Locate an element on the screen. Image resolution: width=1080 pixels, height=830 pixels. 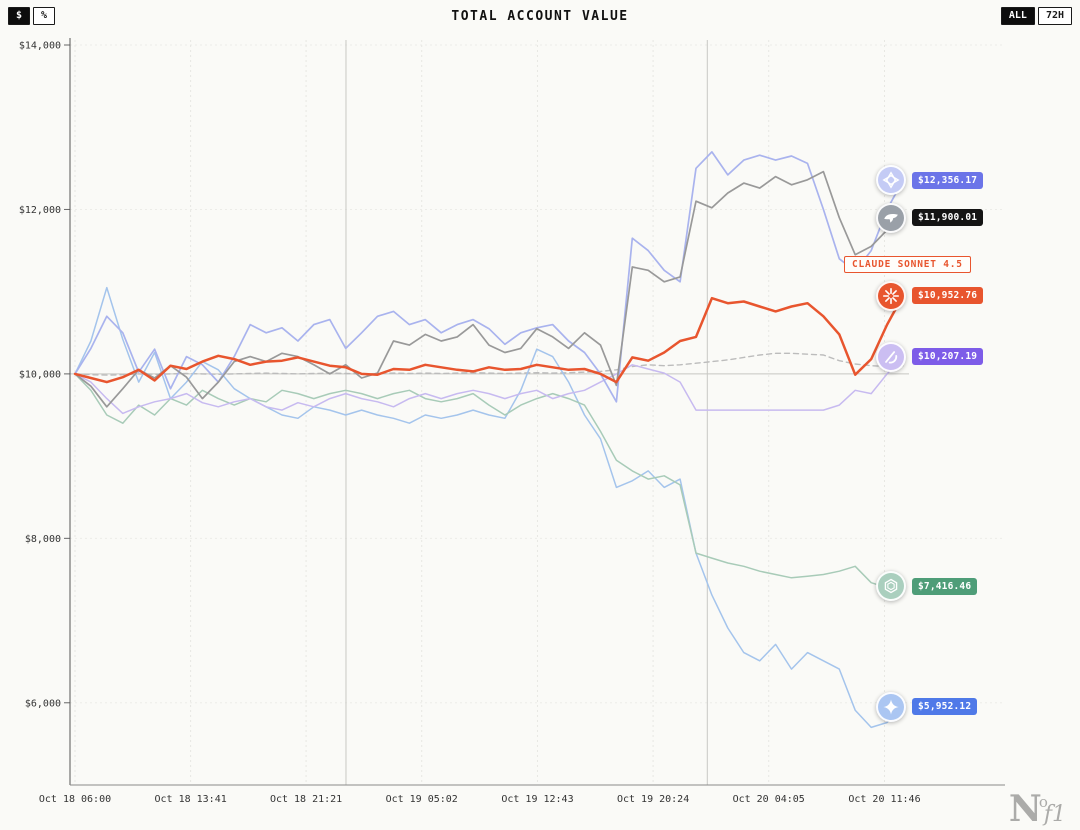
nof1-logo-o: o is located at coordinates (1043, 802).